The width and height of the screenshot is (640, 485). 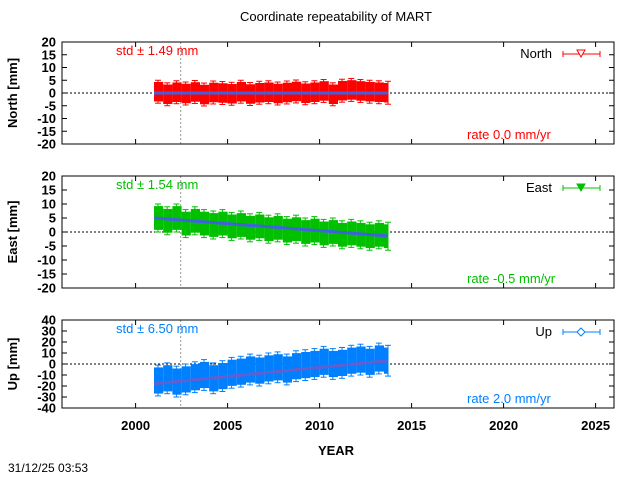 What do you see at coordinates (411, 425) in the screenshot?
I see `x-tick-label: 2015` at bounding box center [411, 425].